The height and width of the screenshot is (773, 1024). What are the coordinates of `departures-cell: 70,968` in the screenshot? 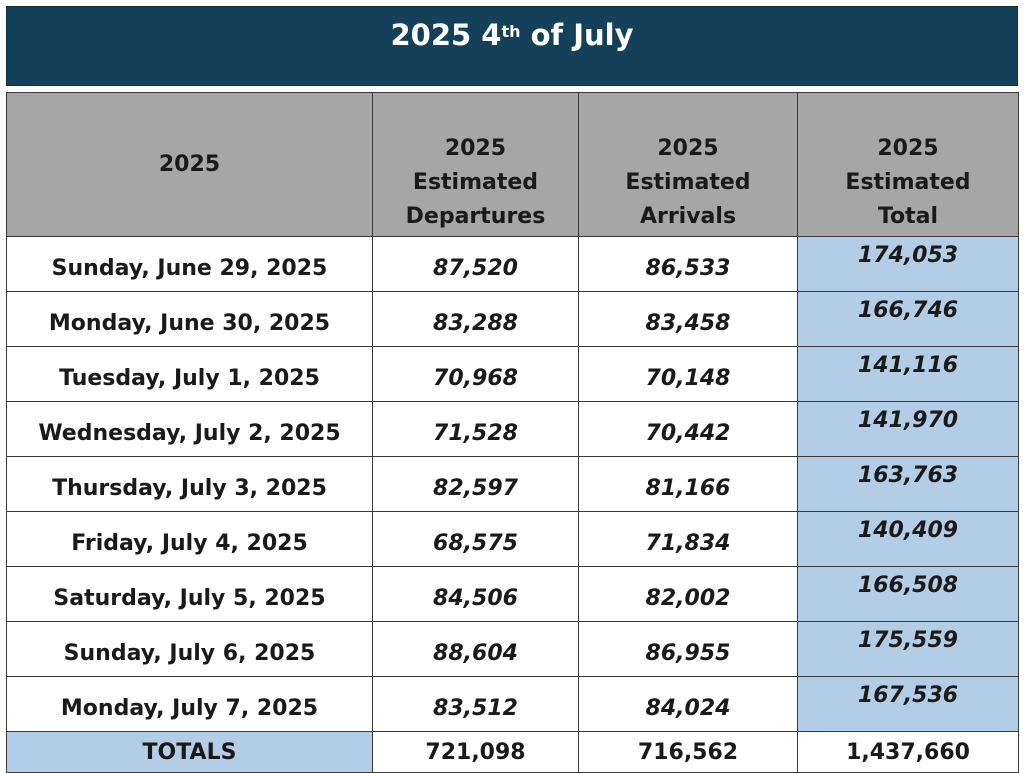 It's located at (475, 374).